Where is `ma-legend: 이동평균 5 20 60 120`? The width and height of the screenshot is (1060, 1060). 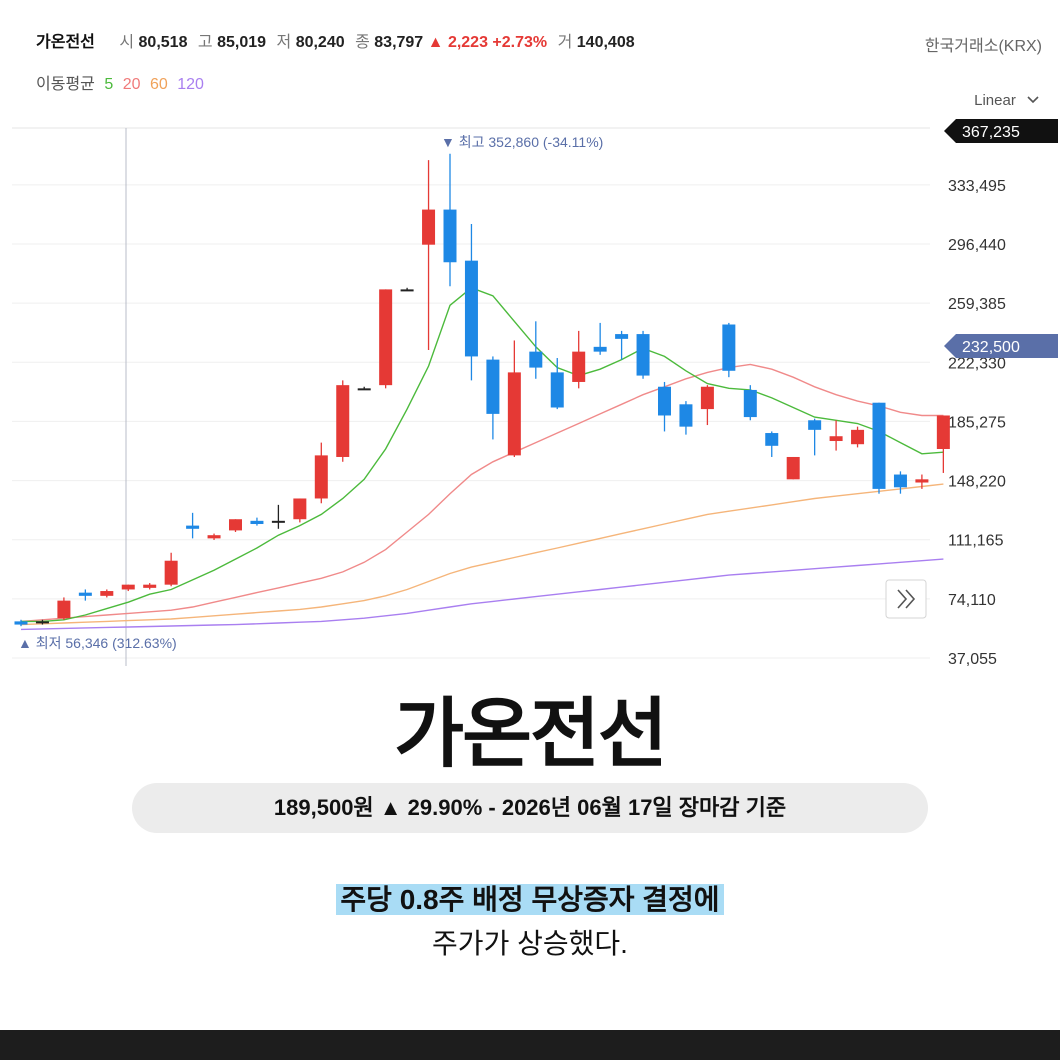 ma-legend: 이동평균 5 20 60 120 is located at coordinates (120, 82).